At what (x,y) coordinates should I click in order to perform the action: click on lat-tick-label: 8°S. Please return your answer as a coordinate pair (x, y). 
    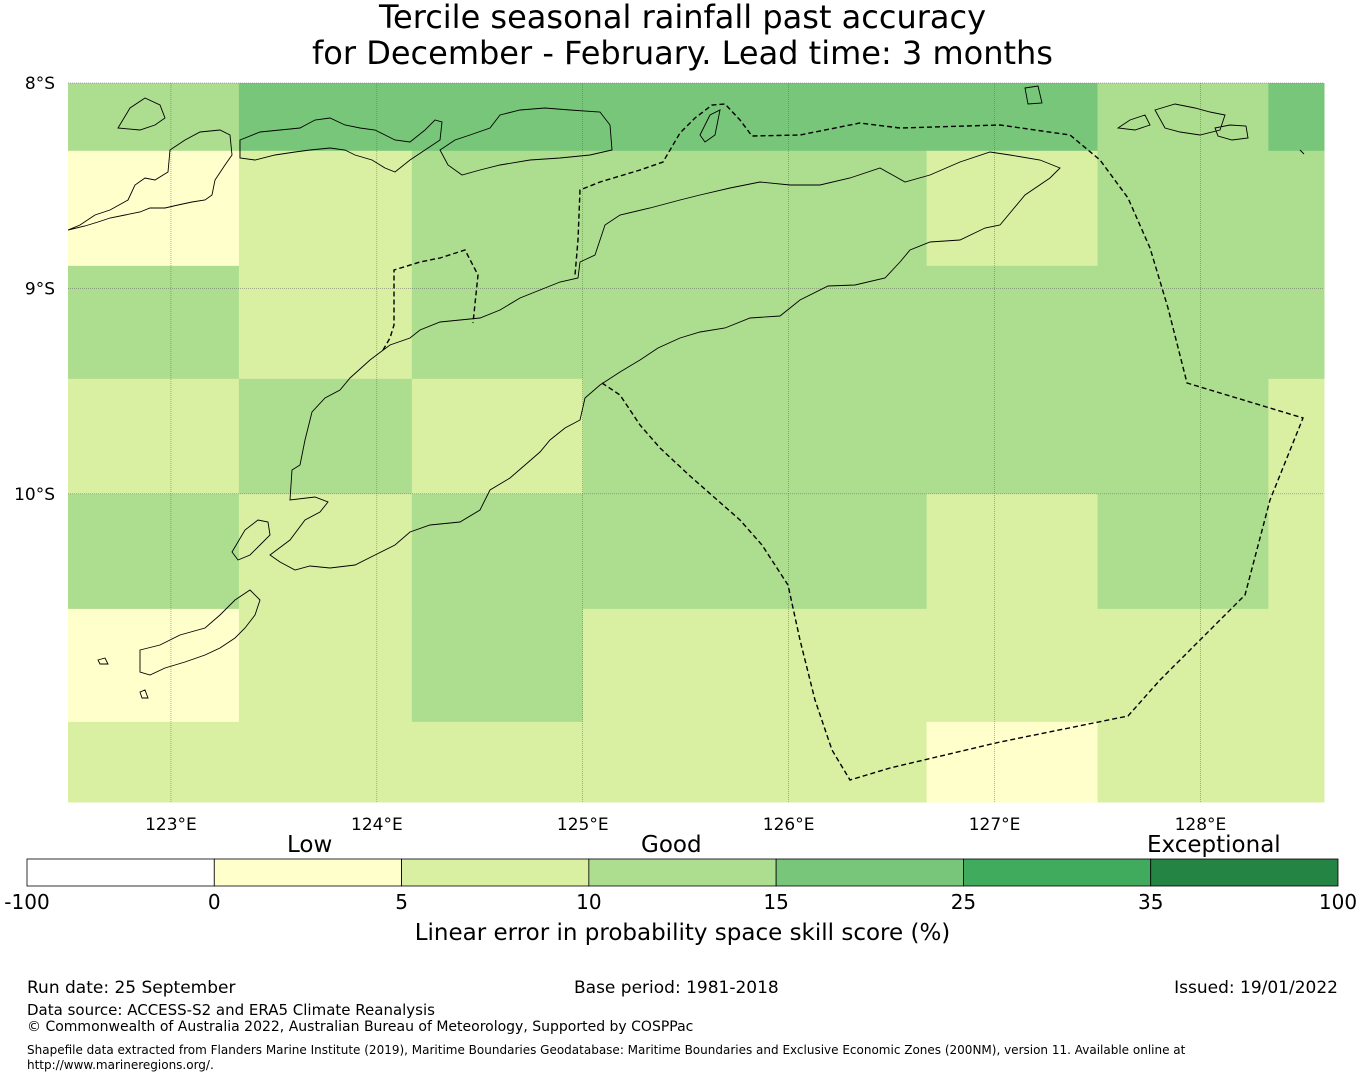
    Looking at the image, I should click on (40, 84).